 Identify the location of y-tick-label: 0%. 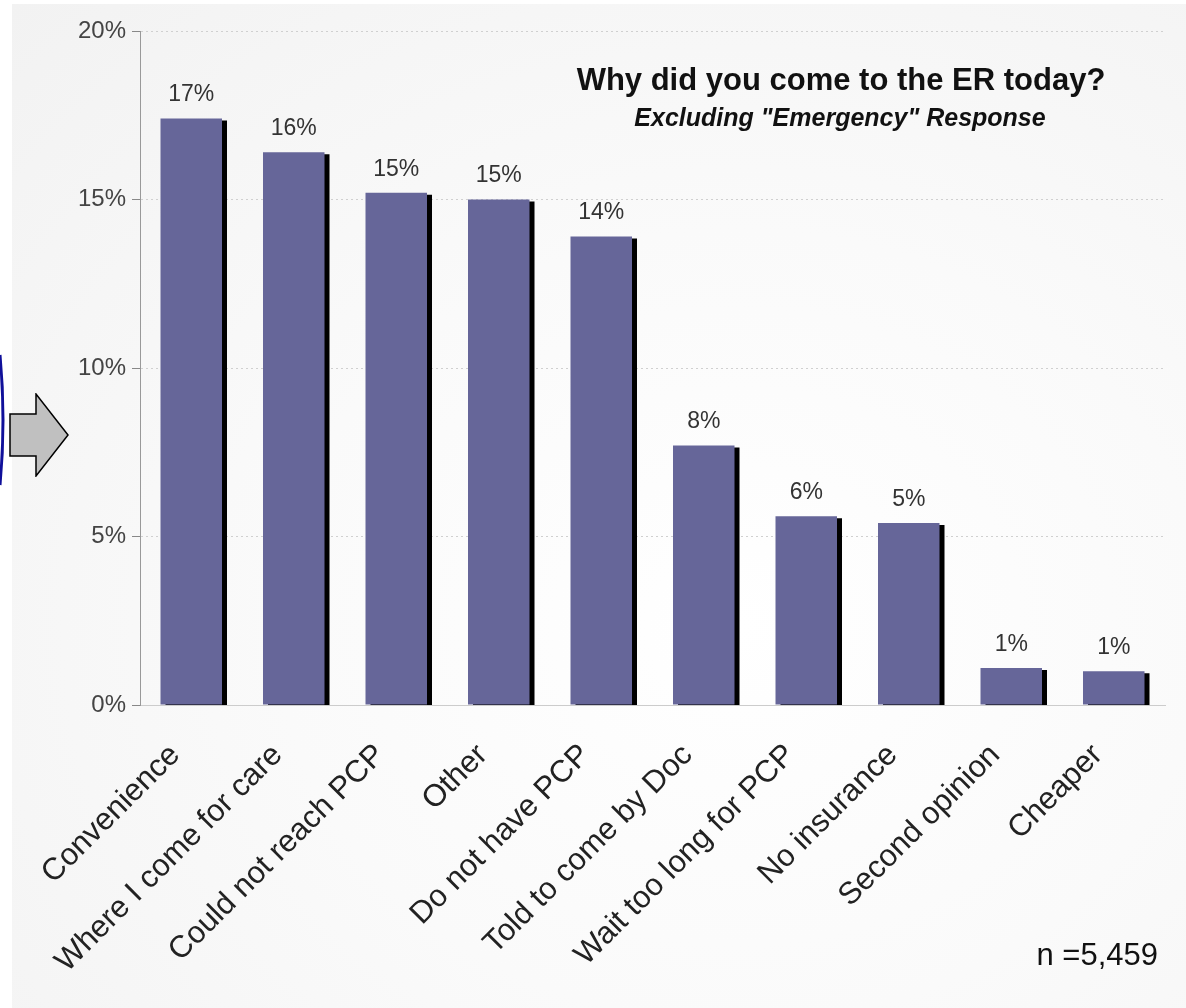
(108, 703).